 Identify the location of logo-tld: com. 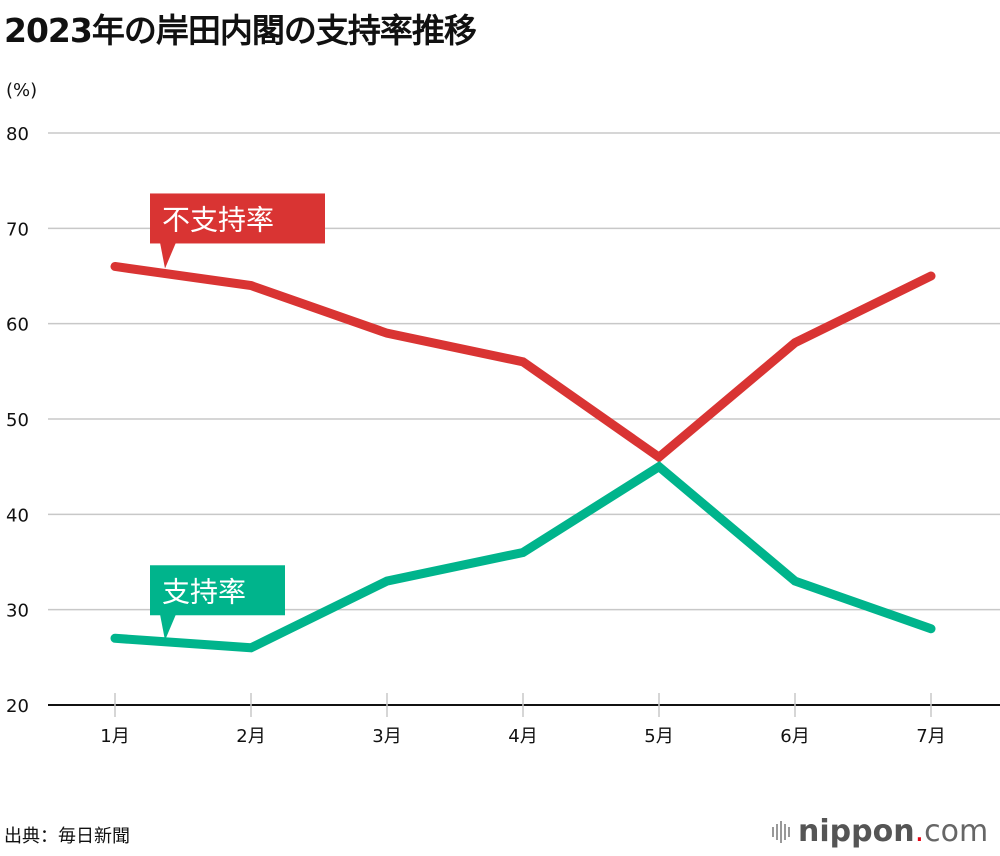
(956, 831).